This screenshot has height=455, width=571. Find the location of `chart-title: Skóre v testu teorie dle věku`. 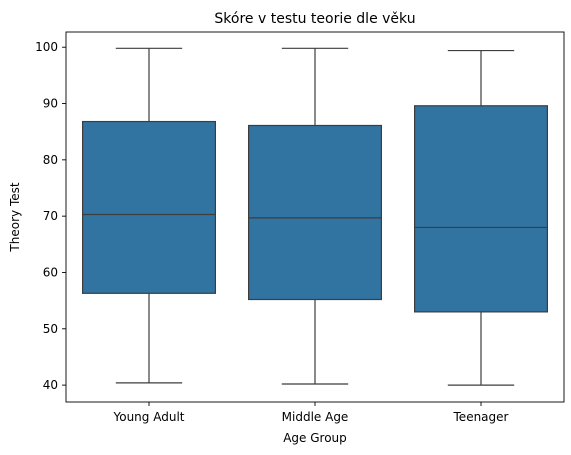

chart-title: Skóre v testu teorie dle věku is located at coordinates (314, 19).